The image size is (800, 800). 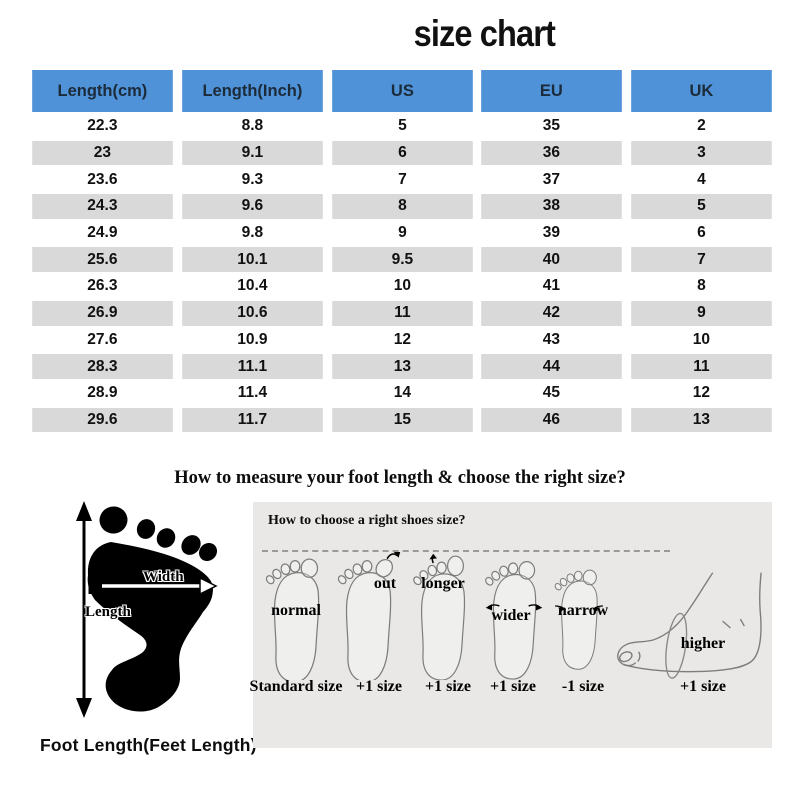 What do you see at coordinates (102, 179) in the screenshot?
I see `table-cell: 23.6` at bounding box center [102, 179].